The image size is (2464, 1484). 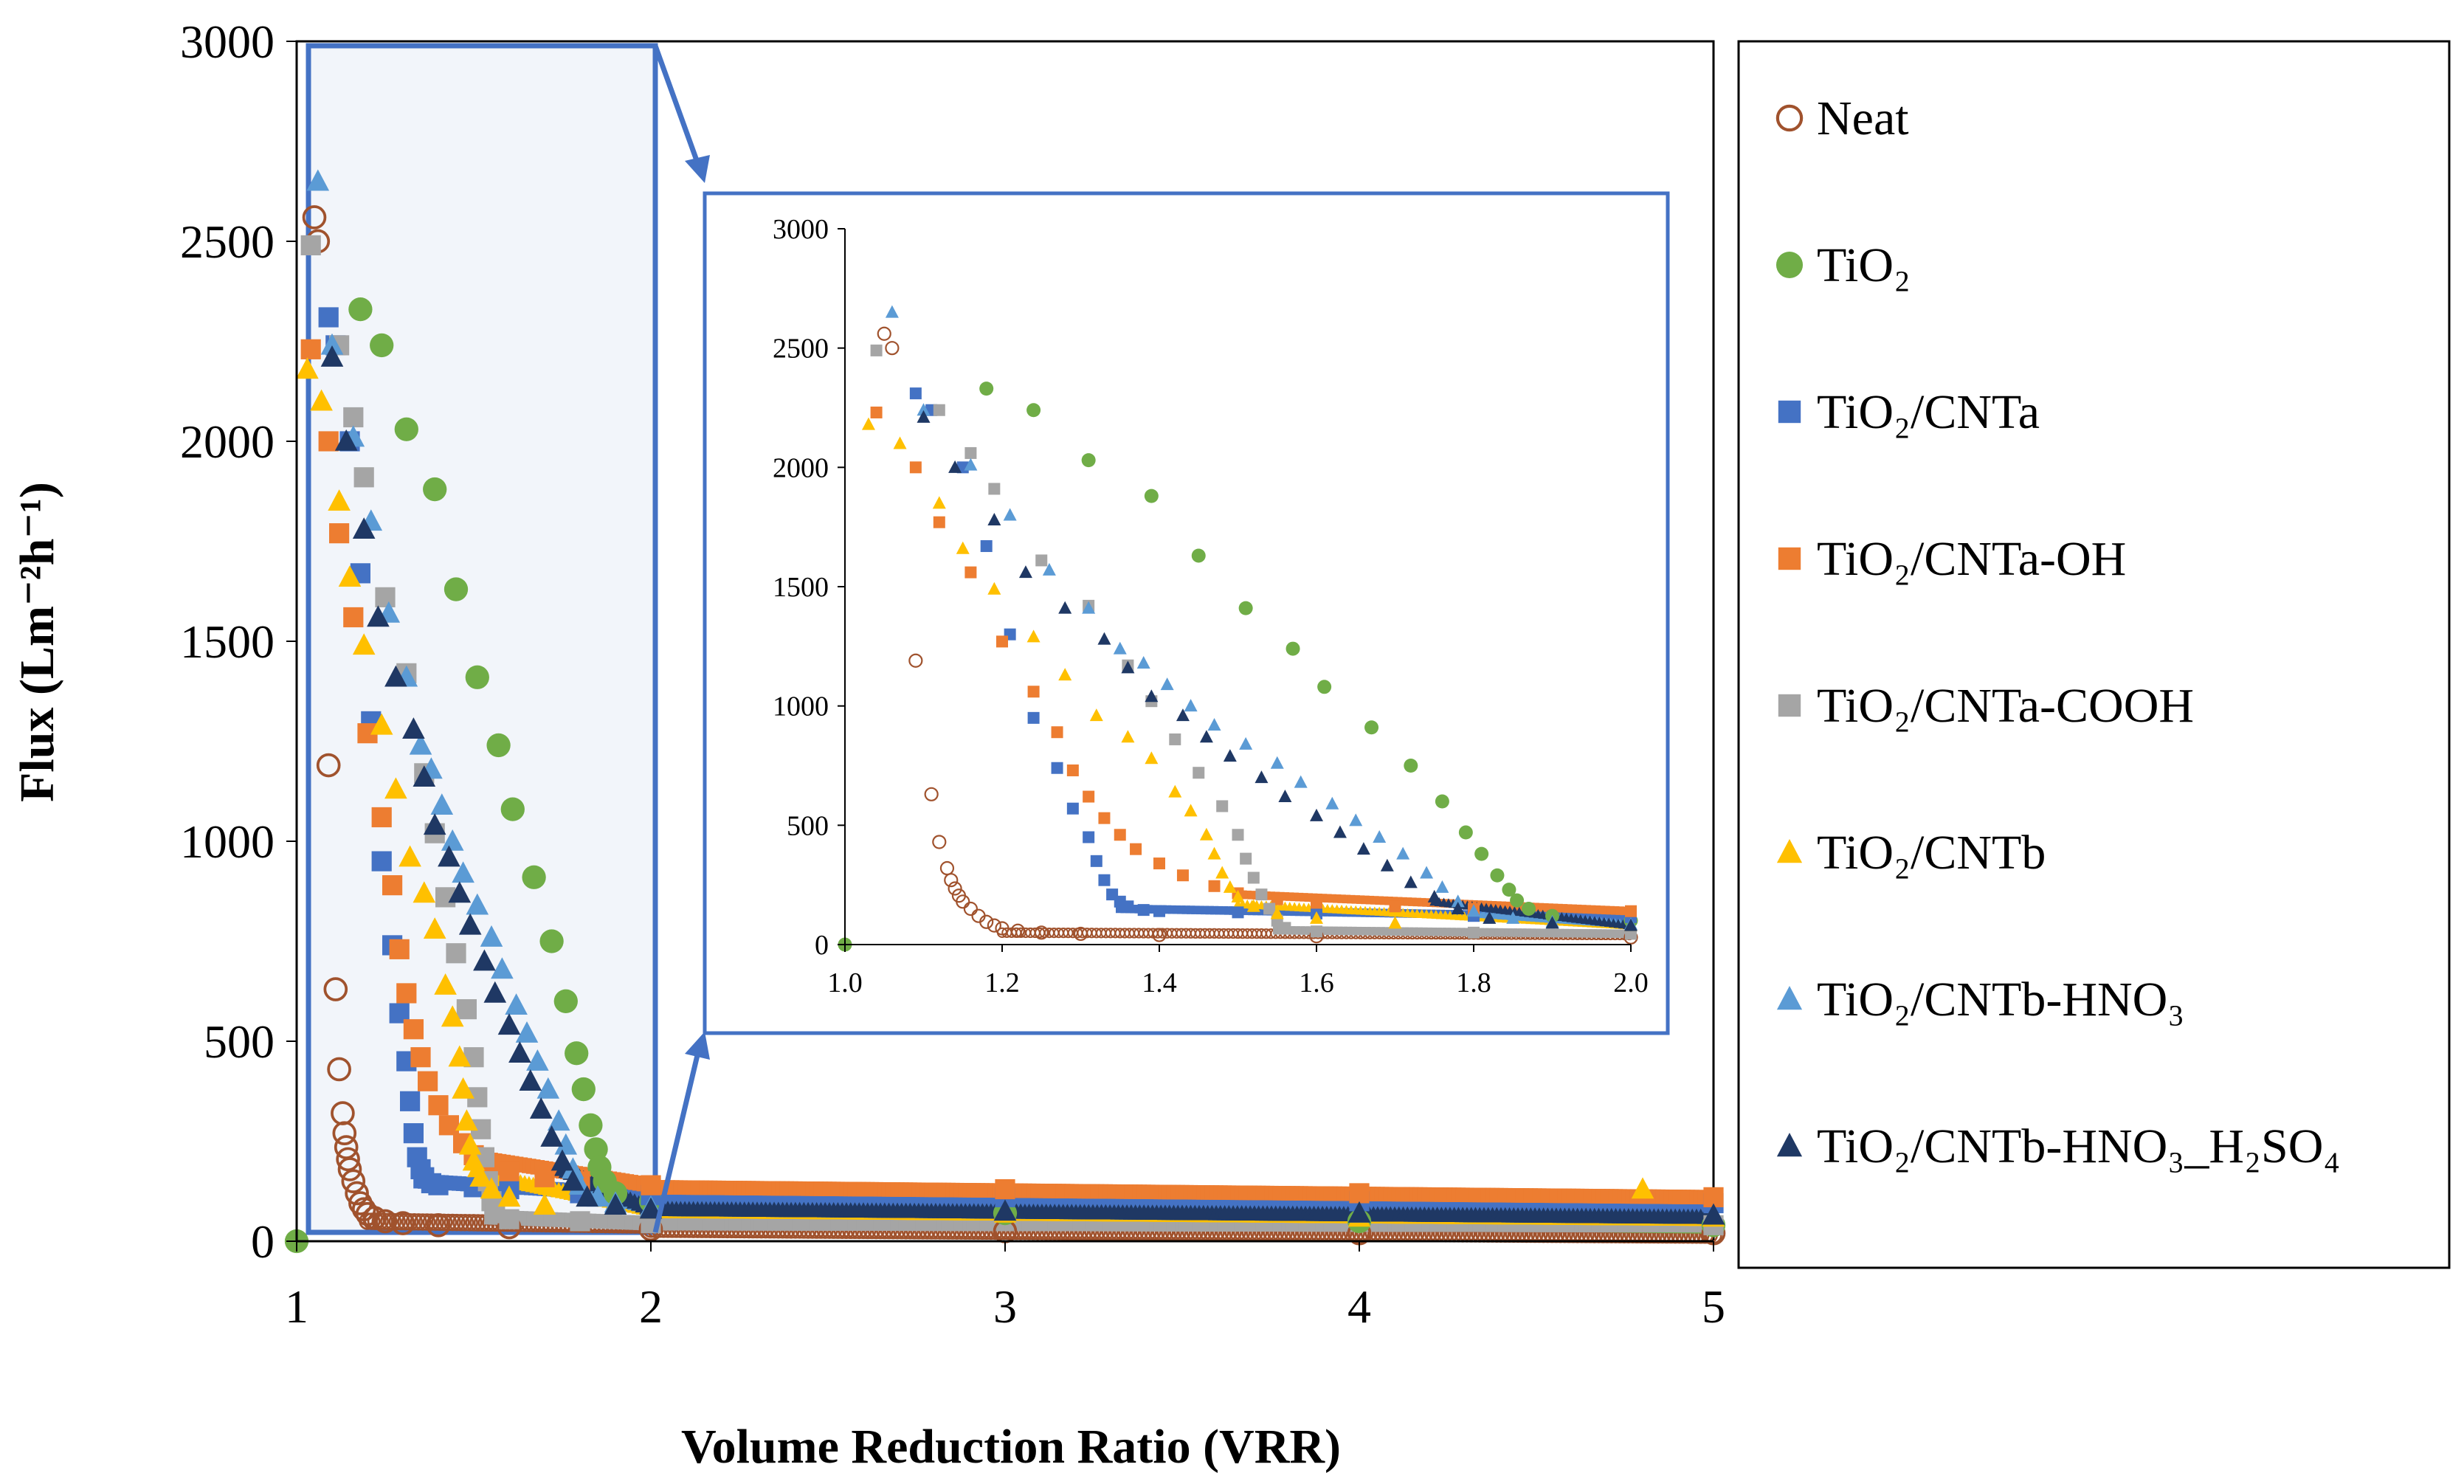 I want to click on main-data-point-s4, so click(x=580, y=1221).